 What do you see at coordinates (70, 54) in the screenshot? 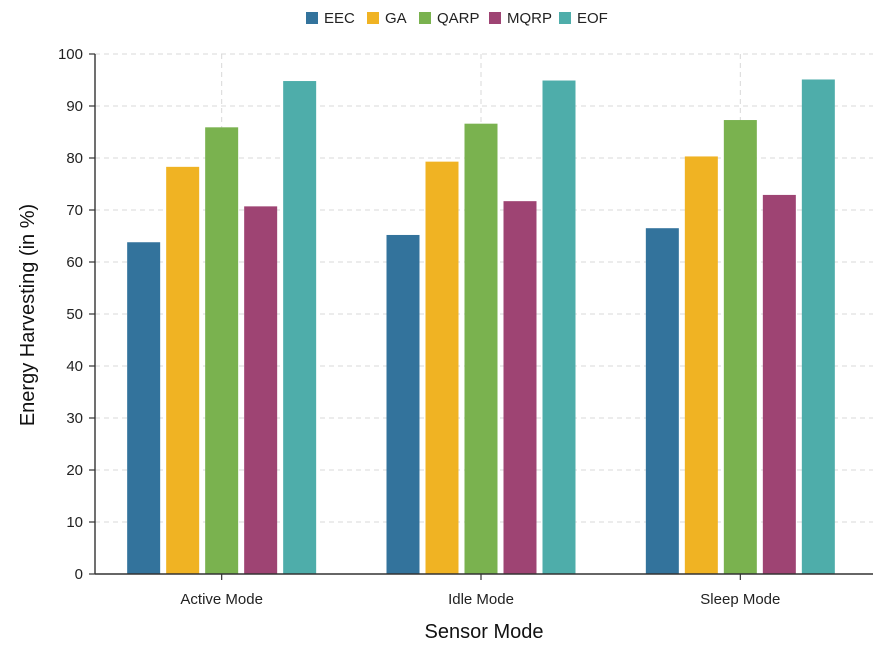
I see `y-tick-label: 100` at bounding box center [70, 54].